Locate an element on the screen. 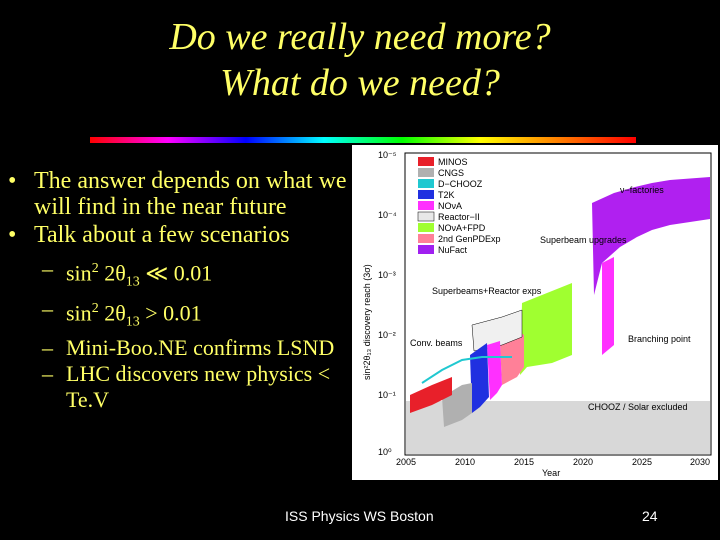 This screenshot has width=720, height=540. x-tick-label: 2020 is located at coordinates (583, 462).